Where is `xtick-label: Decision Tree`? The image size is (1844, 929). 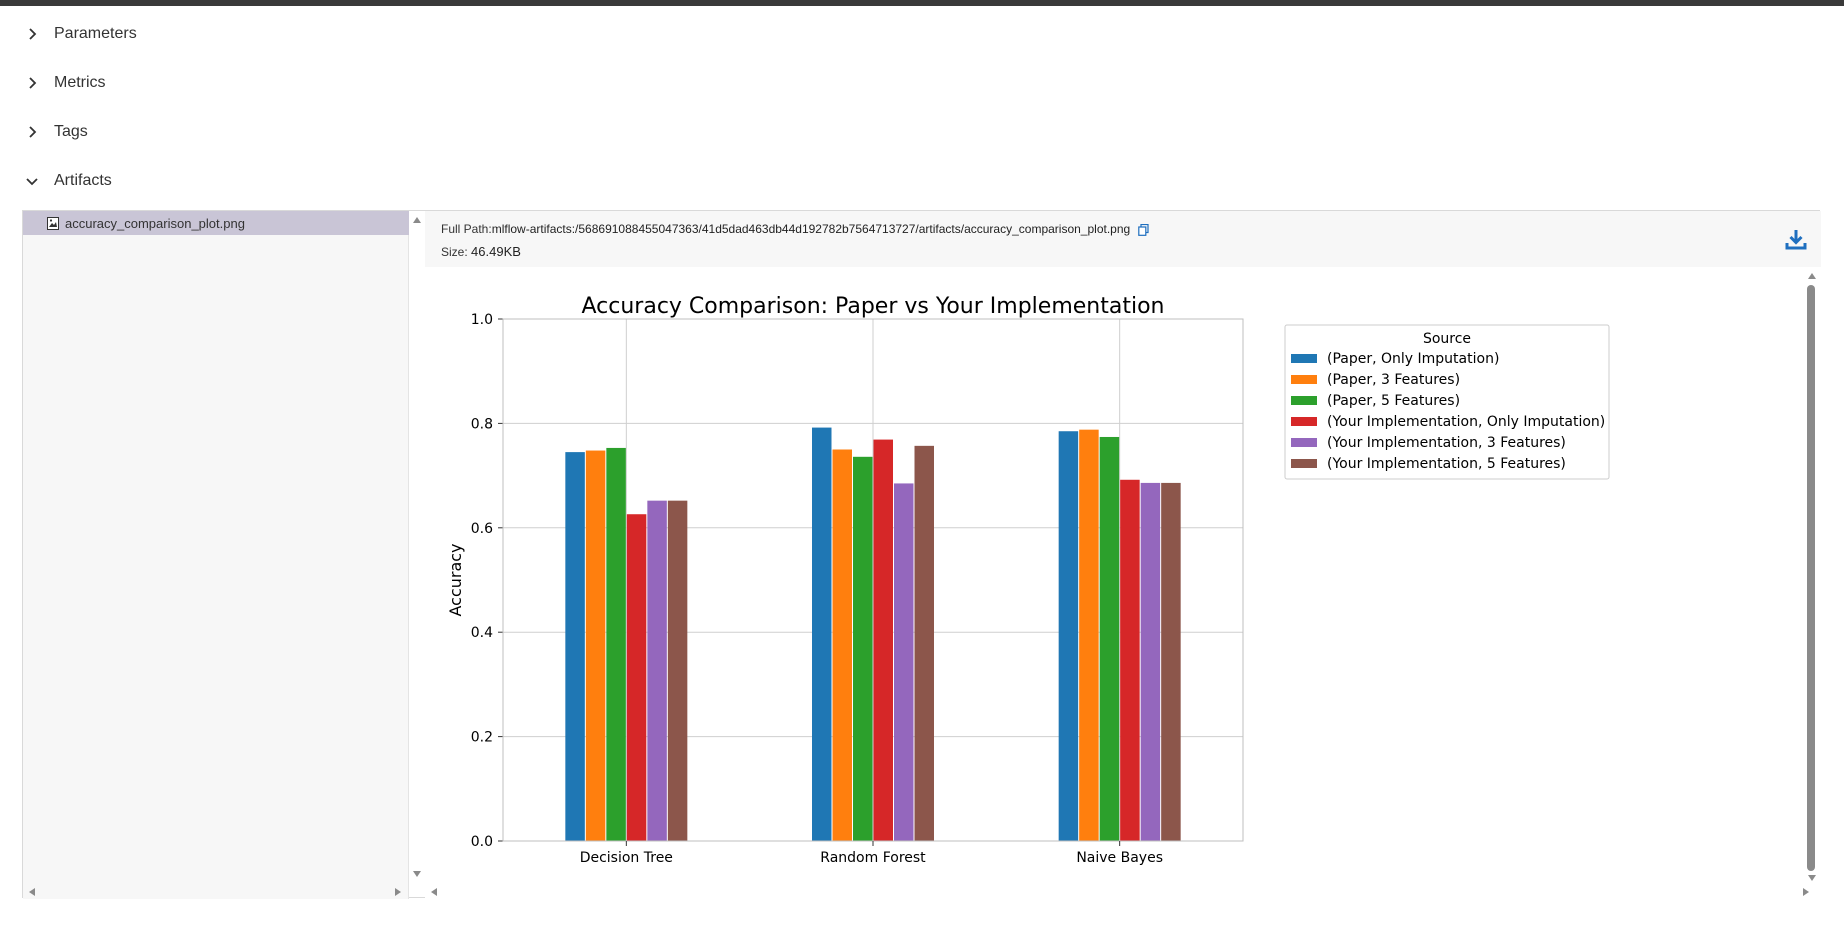 xtick-label: Decision Tree is located at coordinates (626, 858).